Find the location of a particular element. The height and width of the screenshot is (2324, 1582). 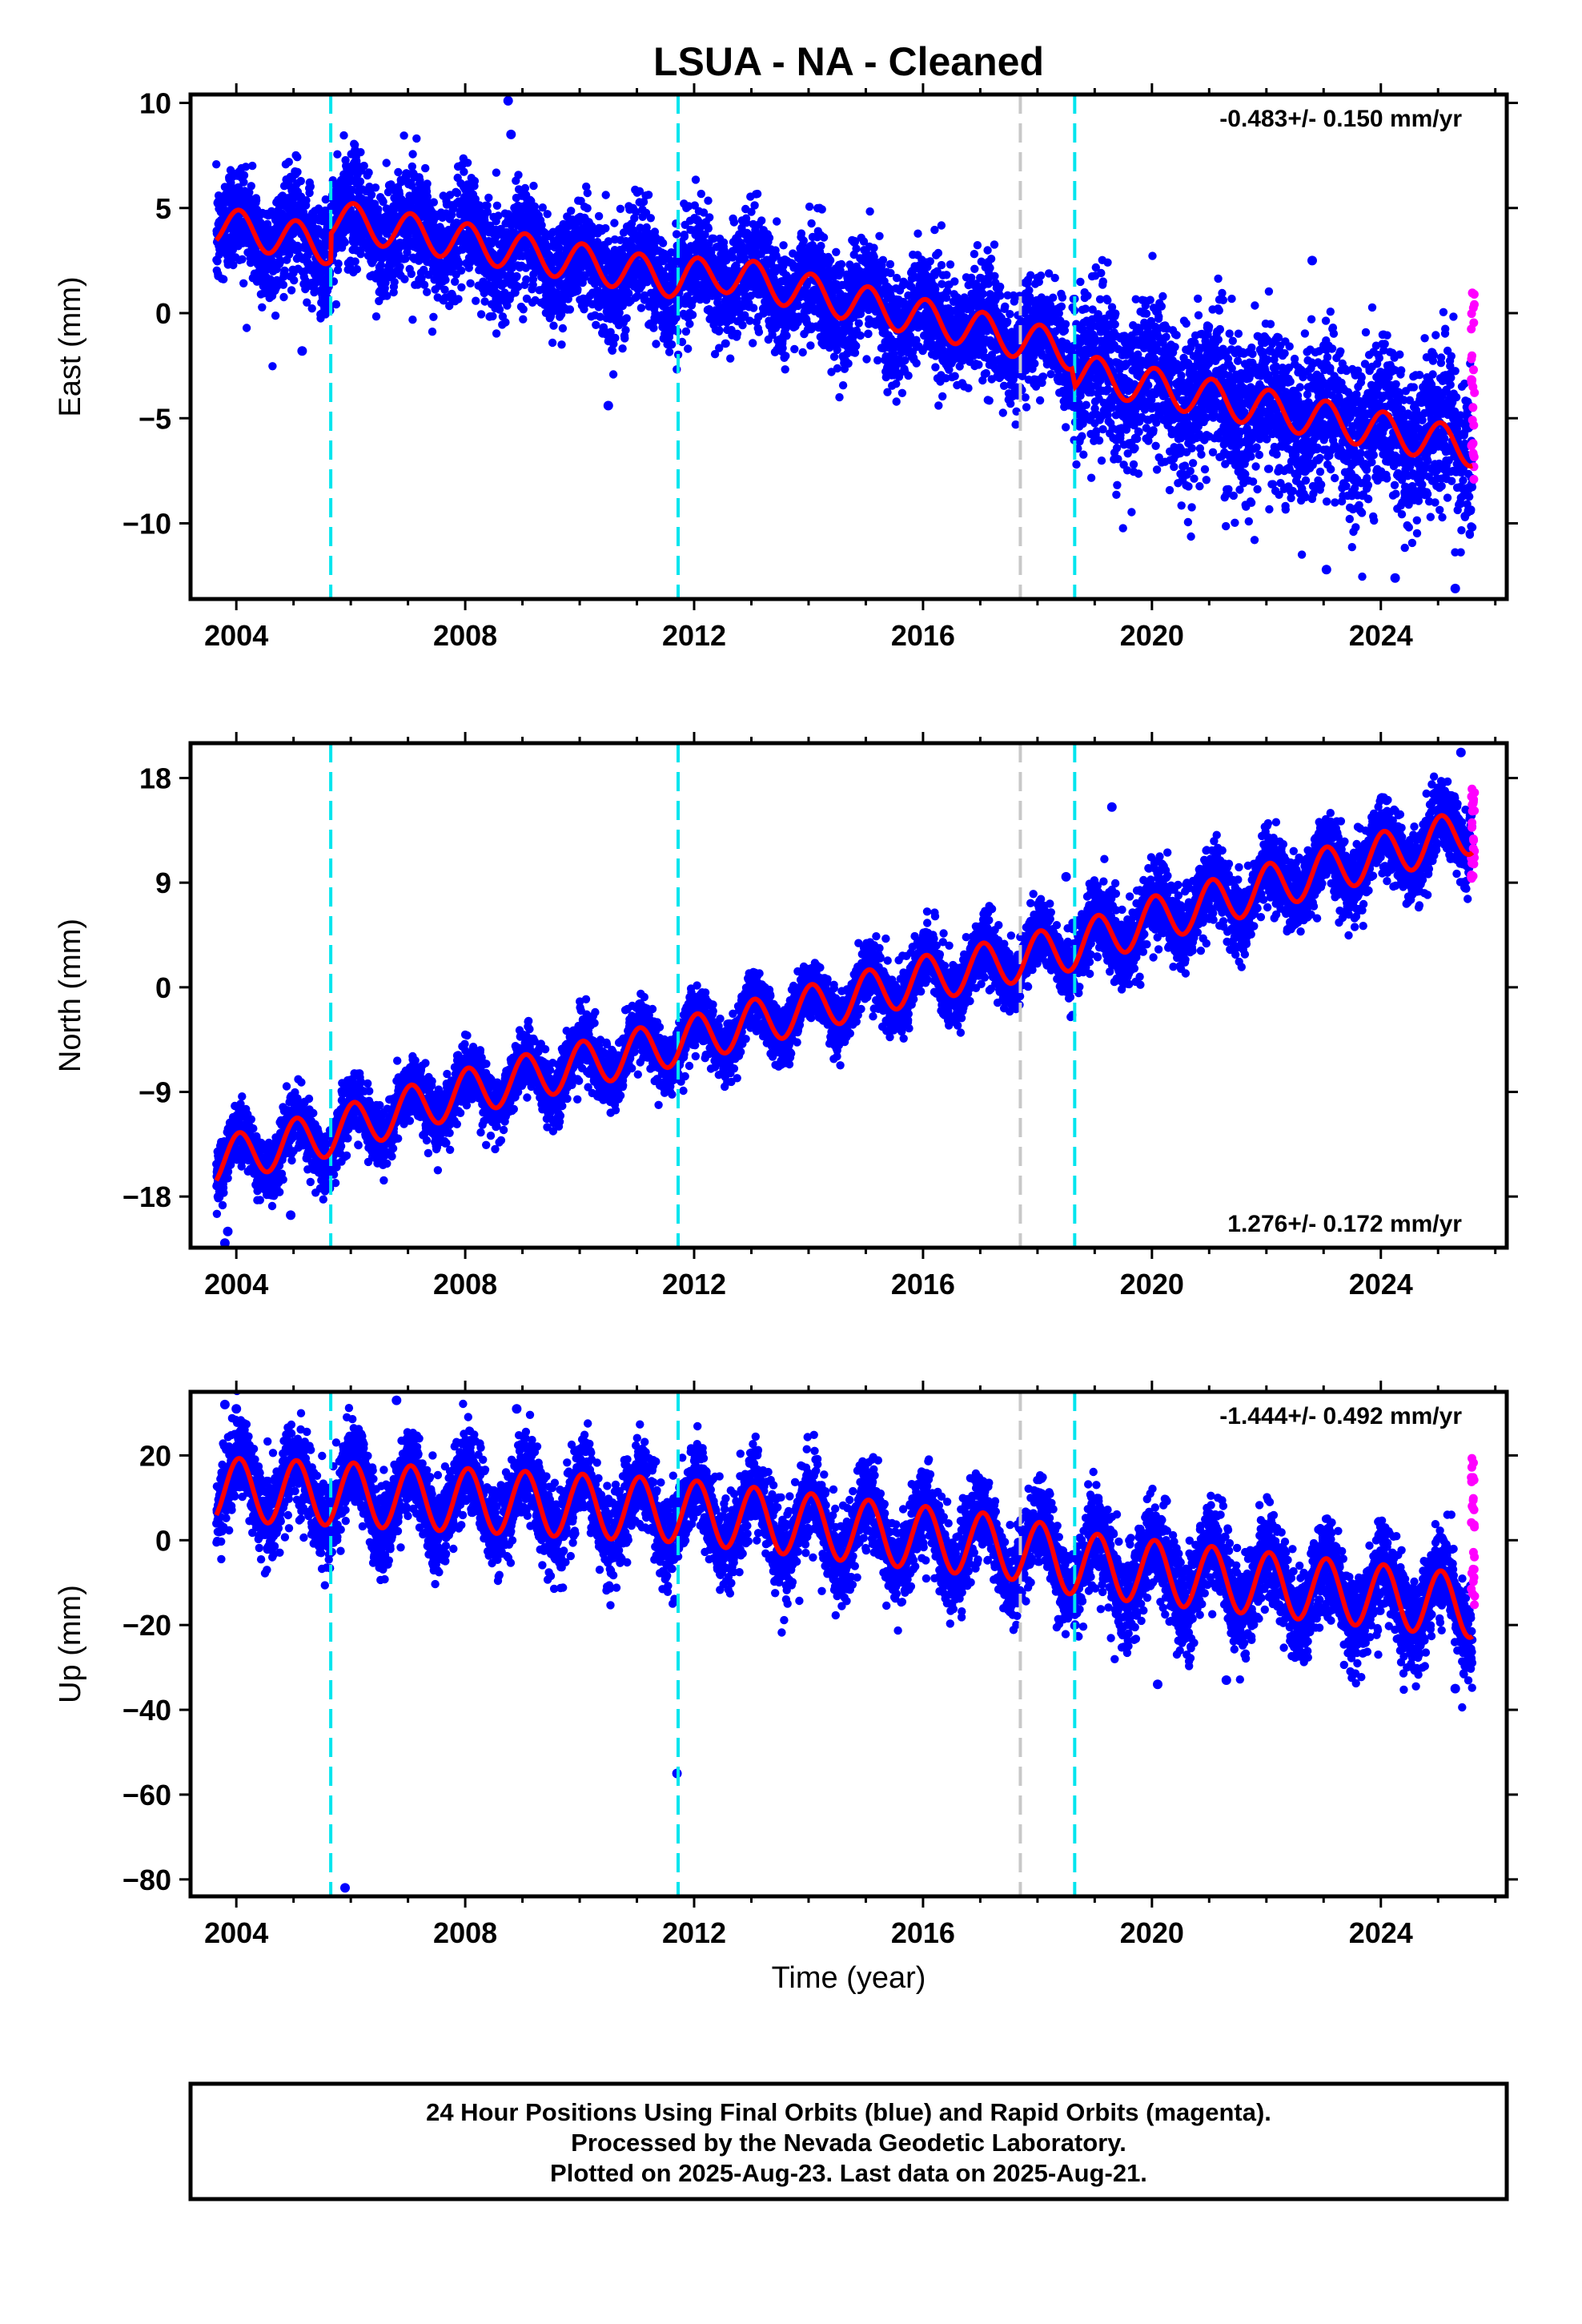

chart-title: LSUA - NA - Cleaned is located at coordinates (848, 61).